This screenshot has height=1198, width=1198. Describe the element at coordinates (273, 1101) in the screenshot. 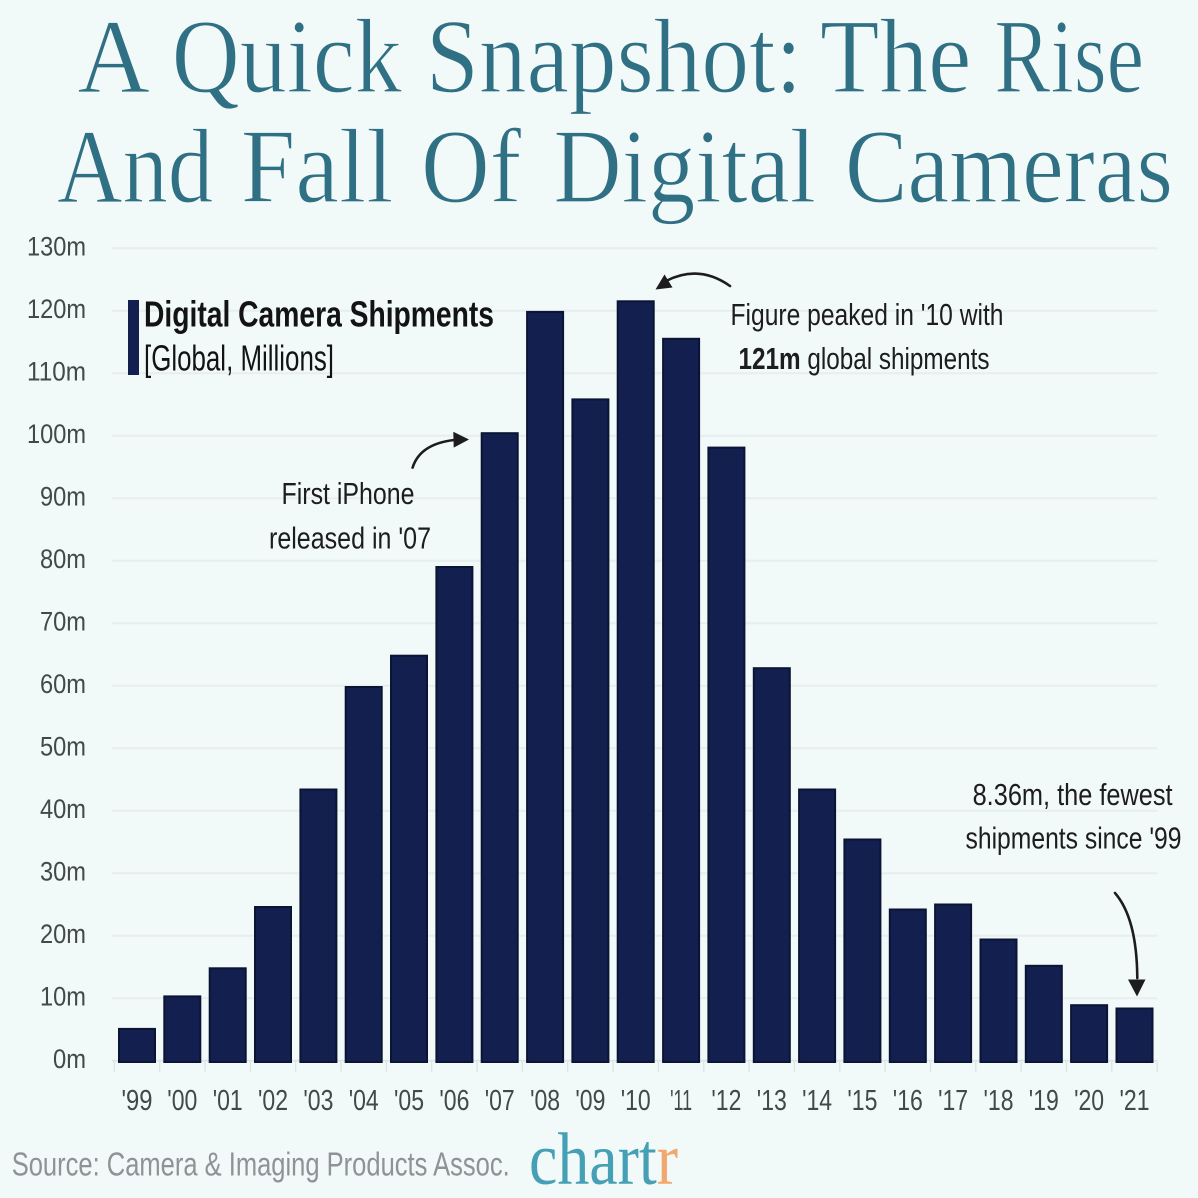

I see `svg-text: '02` at that location.